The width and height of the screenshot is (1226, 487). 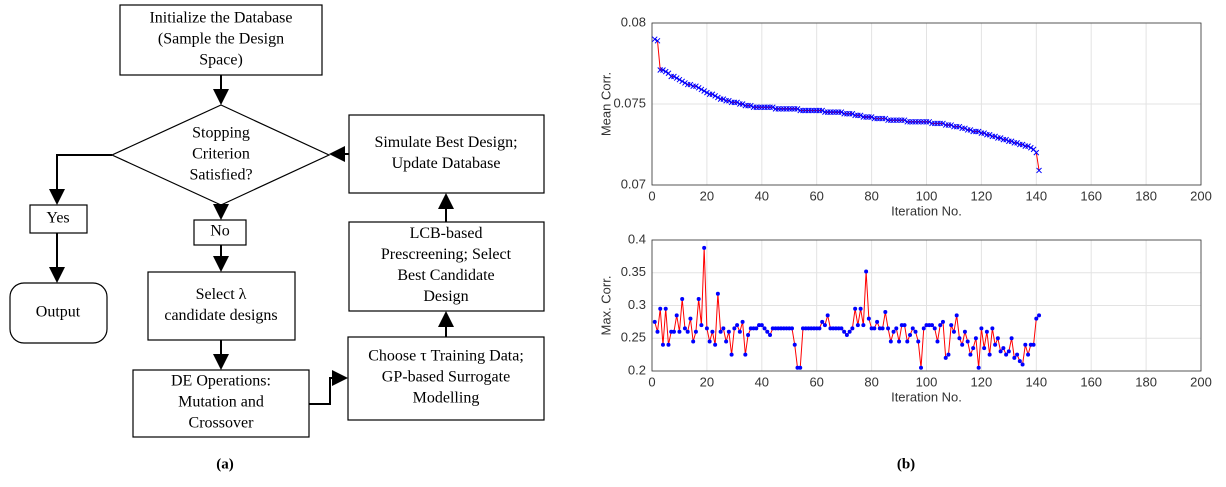 What do you see at coordinates (982, 195) in the screenshot?
I see `x-tick-label: 120` at bounding box center [982, 195].